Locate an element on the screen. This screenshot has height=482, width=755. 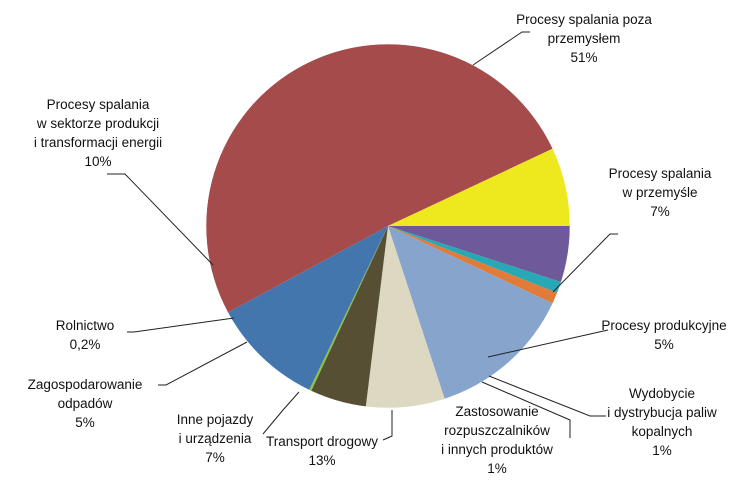
slice-label-line: i dystrybucja paliw is located at coordinates (662, 412).